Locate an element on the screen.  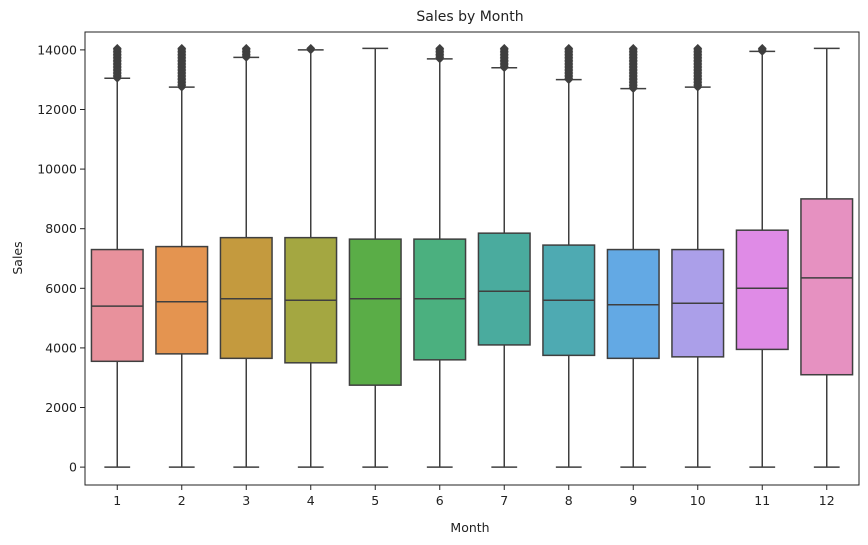
x-tick-label: 9 is located at coordinates (633, 500).